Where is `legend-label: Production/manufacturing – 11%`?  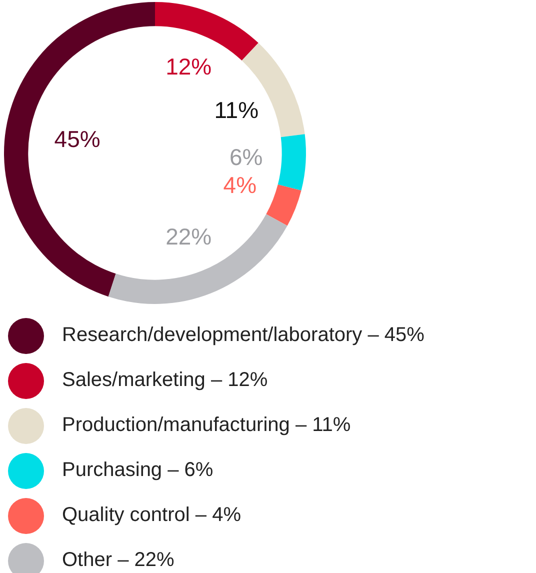 legend-label: Production/manufacturing – 11% is located at coordinates (206, 425).